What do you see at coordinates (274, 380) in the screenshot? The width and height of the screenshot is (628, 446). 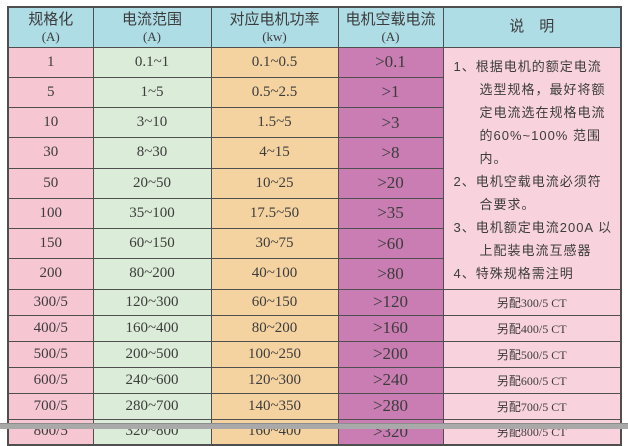 I see `power-cell: 120~300` at bounding box center [274, 380].